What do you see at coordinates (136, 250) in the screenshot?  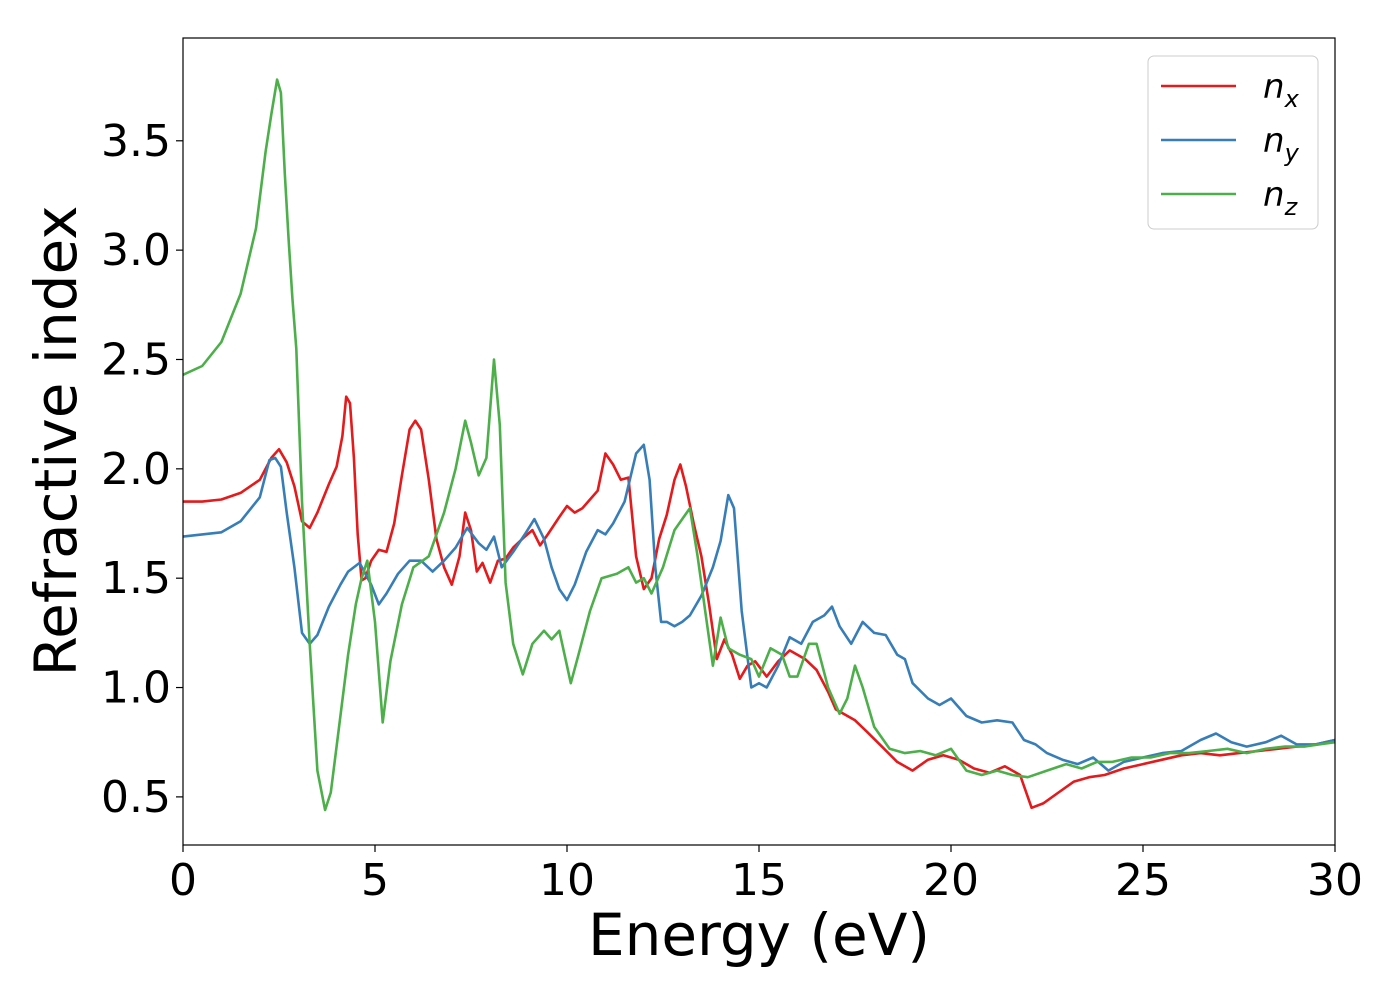 I see `y-tick-label: 3.0` at bounding box center [136, 250].